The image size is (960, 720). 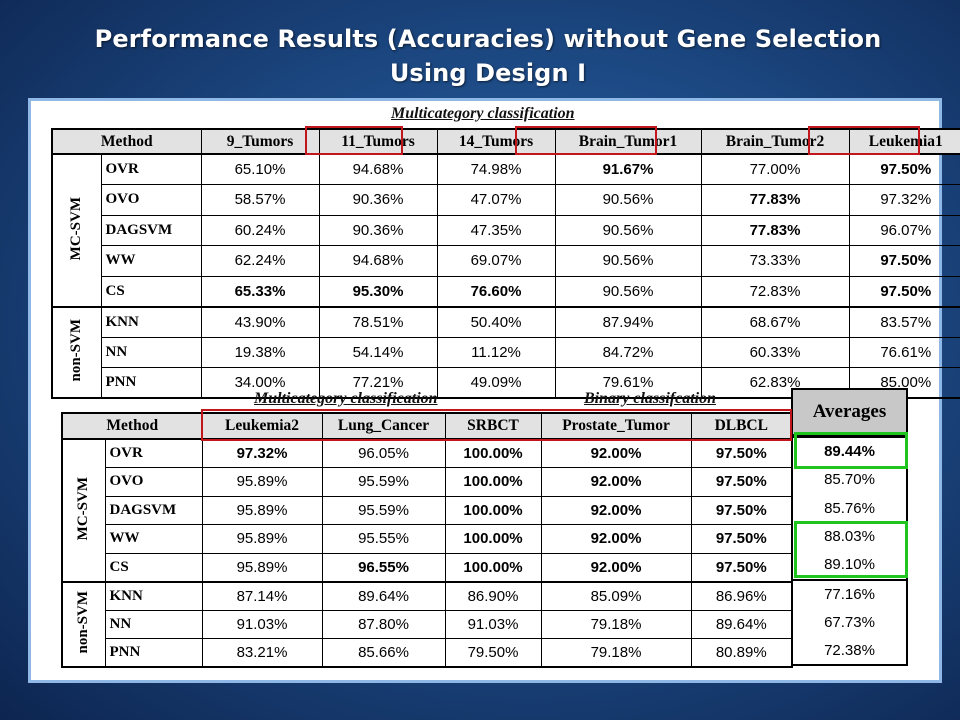 I want to click on averages-header: Averages, so click(x=849, y=412).